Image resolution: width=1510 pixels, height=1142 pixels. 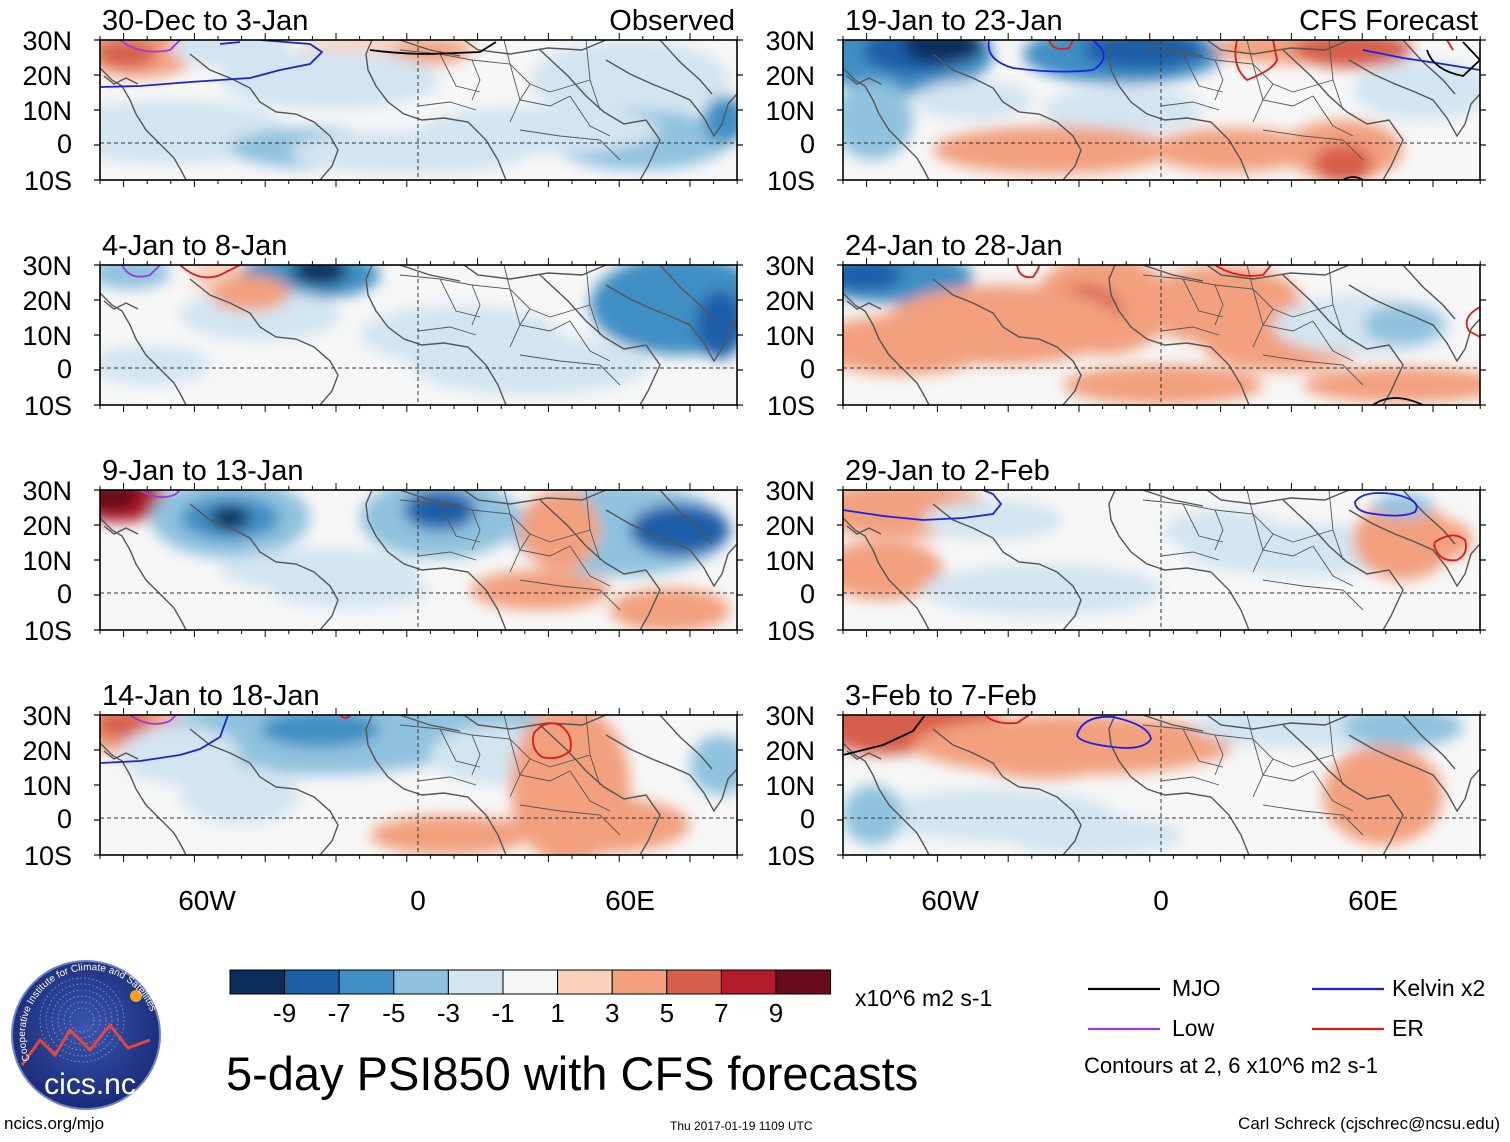 What do you see at coordinates (211, 696) in the screenshot?
I see `panel-period-label: 14-Jan to 18-Jan` at bounding box center [211, 696].